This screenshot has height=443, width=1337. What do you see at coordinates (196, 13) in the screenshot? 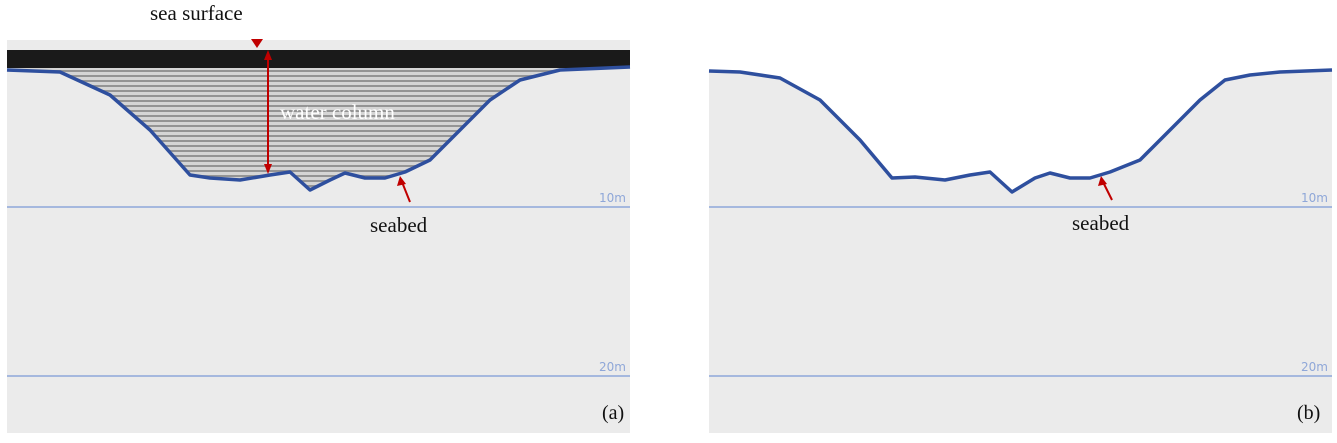
I see `annotation: sea surface` at bounding box center [196, 13].